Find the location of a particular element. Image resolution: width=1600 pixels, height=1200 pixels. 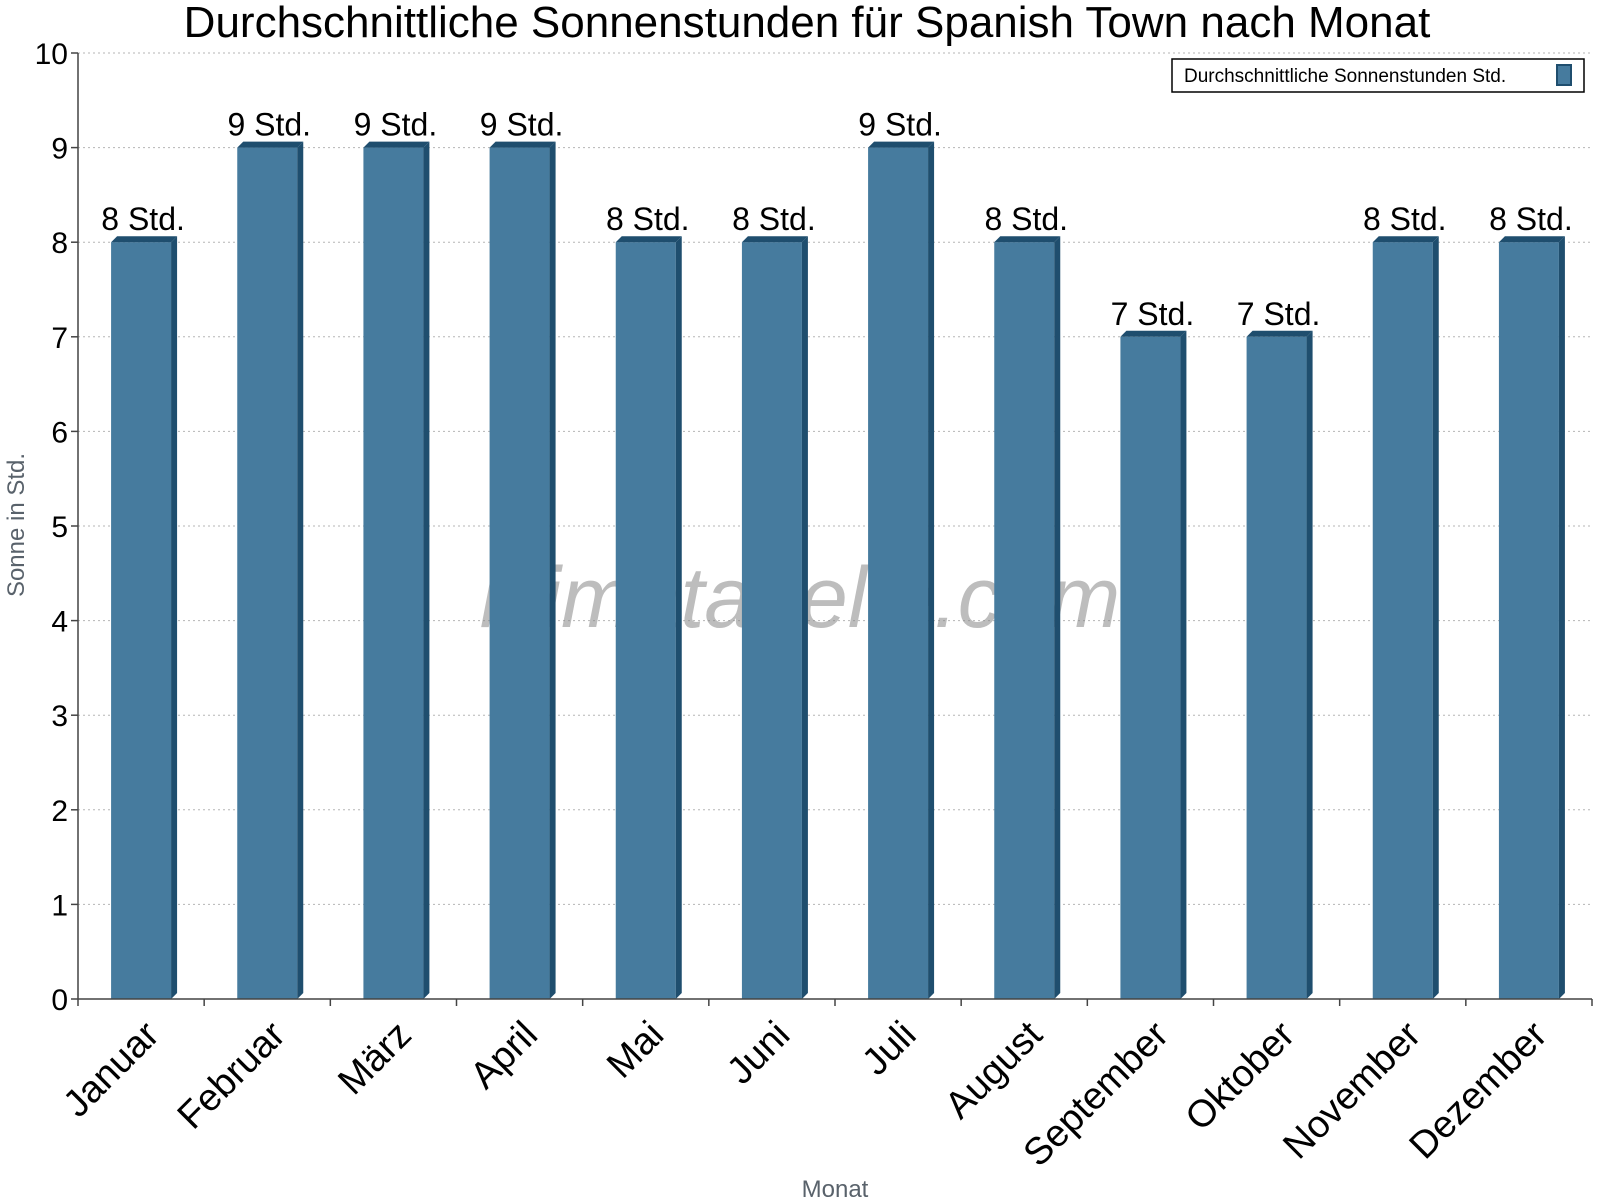

x-tick-label: Juli is located at coordinates (889, 1049).